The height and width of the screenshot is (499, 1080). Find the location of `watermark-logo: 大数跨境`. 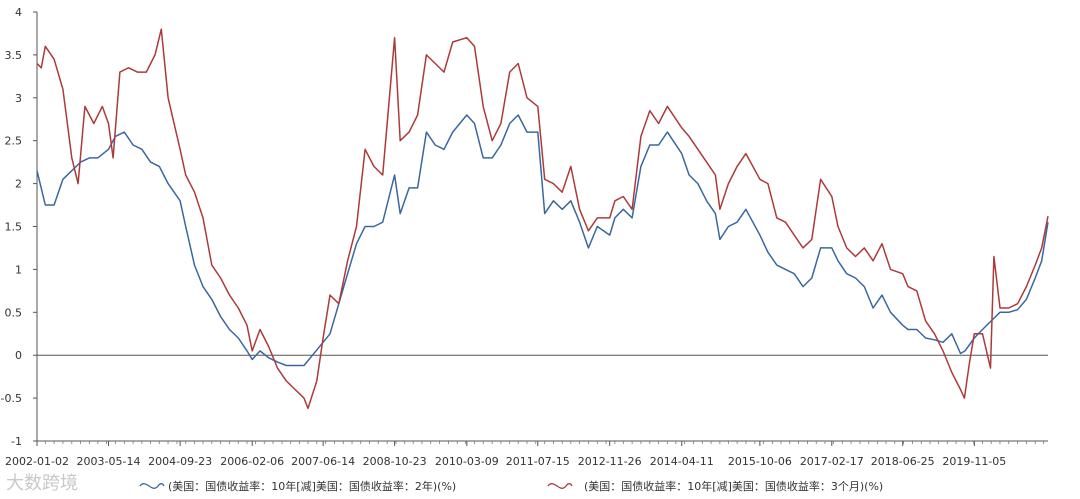

watermark-logo: 大数跨境 is located at coordinates (42, 483).